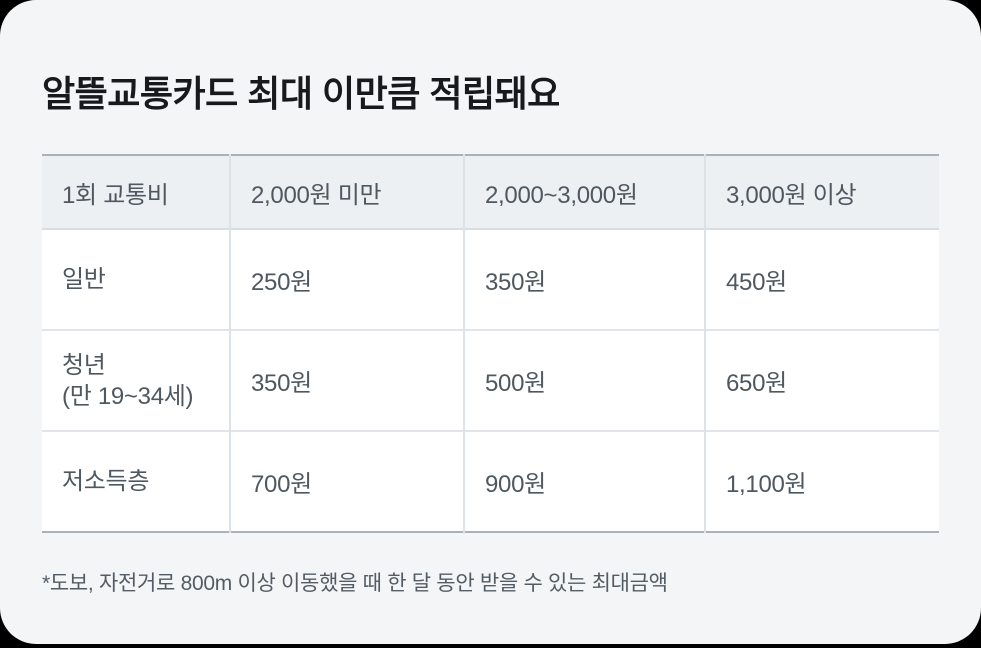  I want to click on row-label-general: 일반, so click(136, 279).